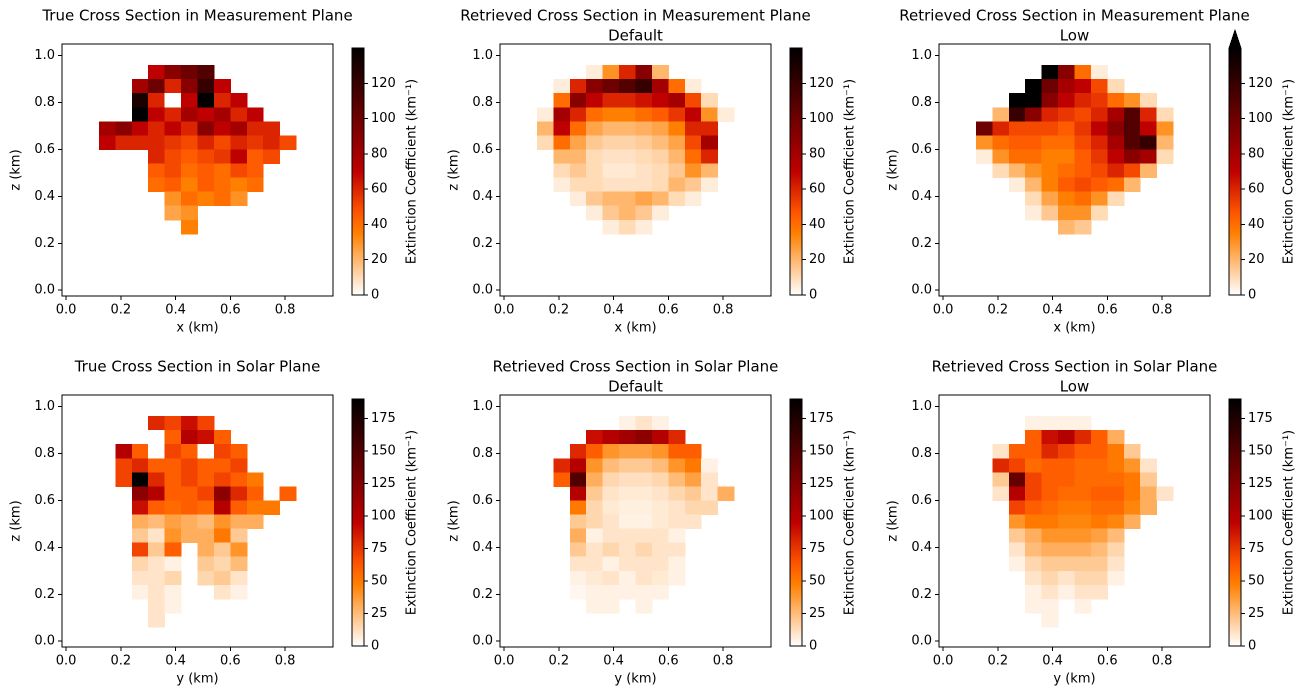 The height and width of the screenshot is (691, 1312). What do you see at coordinates (44, 641) in the screenshot?
I see `y-tick-label: 0.0` at bounding box center [44, 641].